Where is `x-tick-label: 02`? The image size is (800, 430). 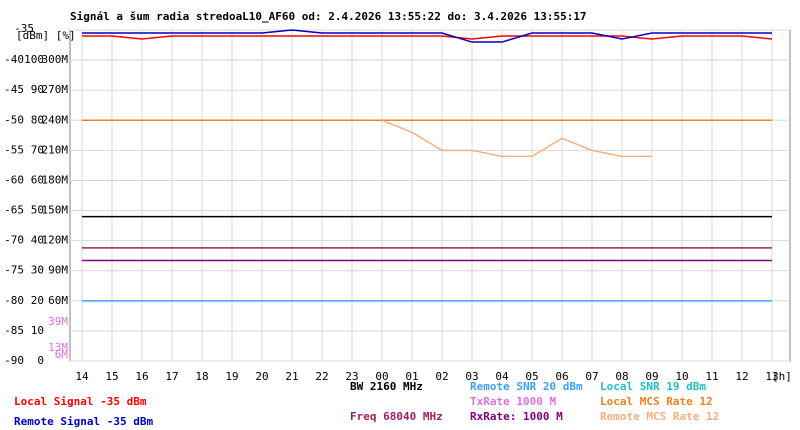
x-tick-label: 02 is located at coordinates (441, 376).